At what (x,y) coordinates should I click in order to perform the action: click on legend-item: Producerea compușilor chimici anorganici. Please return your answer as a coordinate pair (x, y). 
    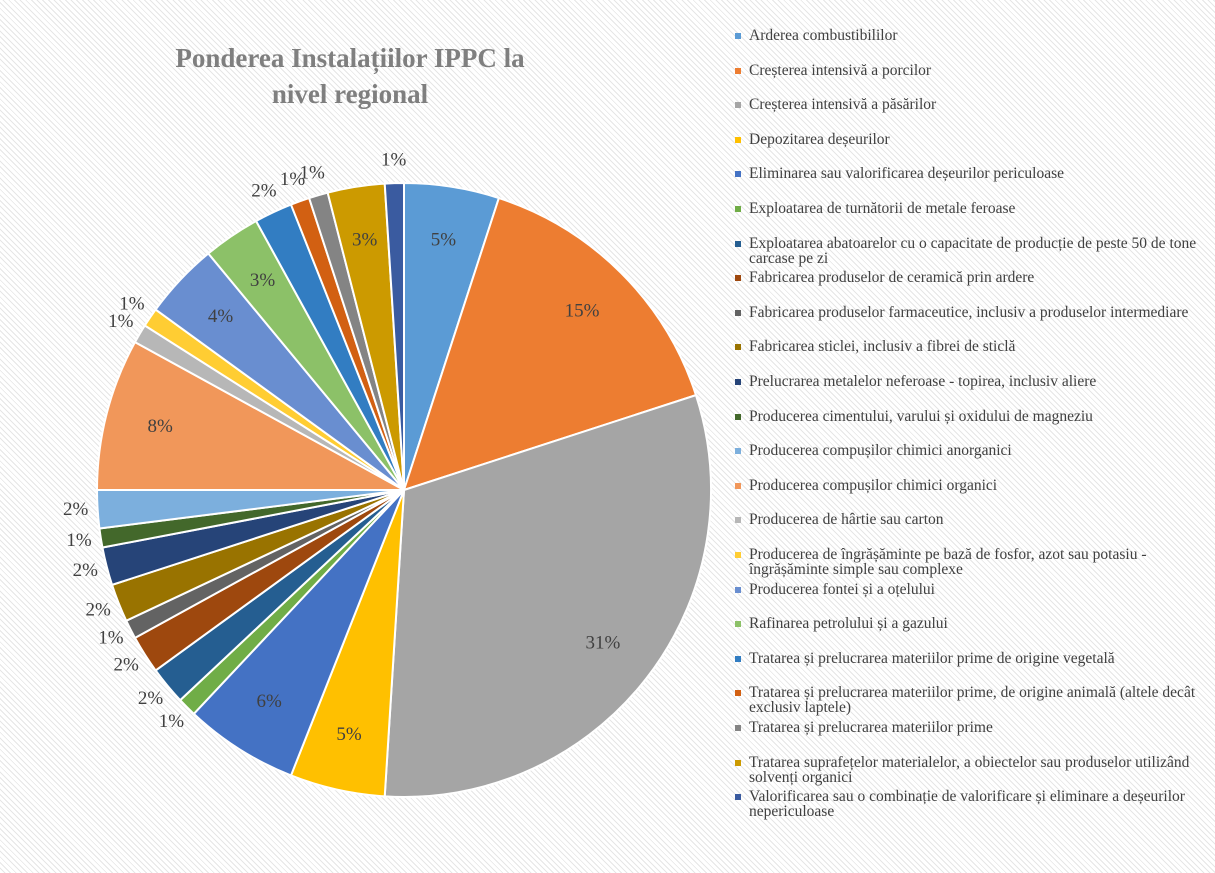
    Looking at the image, I should click on (975, 450).